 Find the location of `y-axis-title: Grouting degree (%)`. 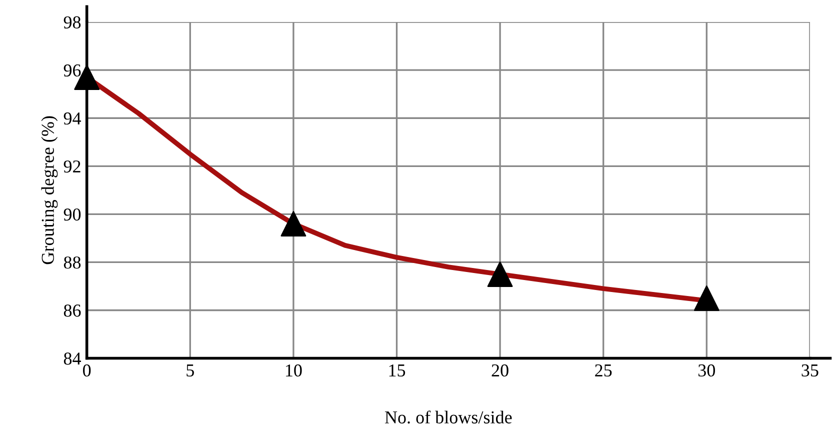

y-axis-title: Grouting degree (%) is located at coordinates (49, 190).